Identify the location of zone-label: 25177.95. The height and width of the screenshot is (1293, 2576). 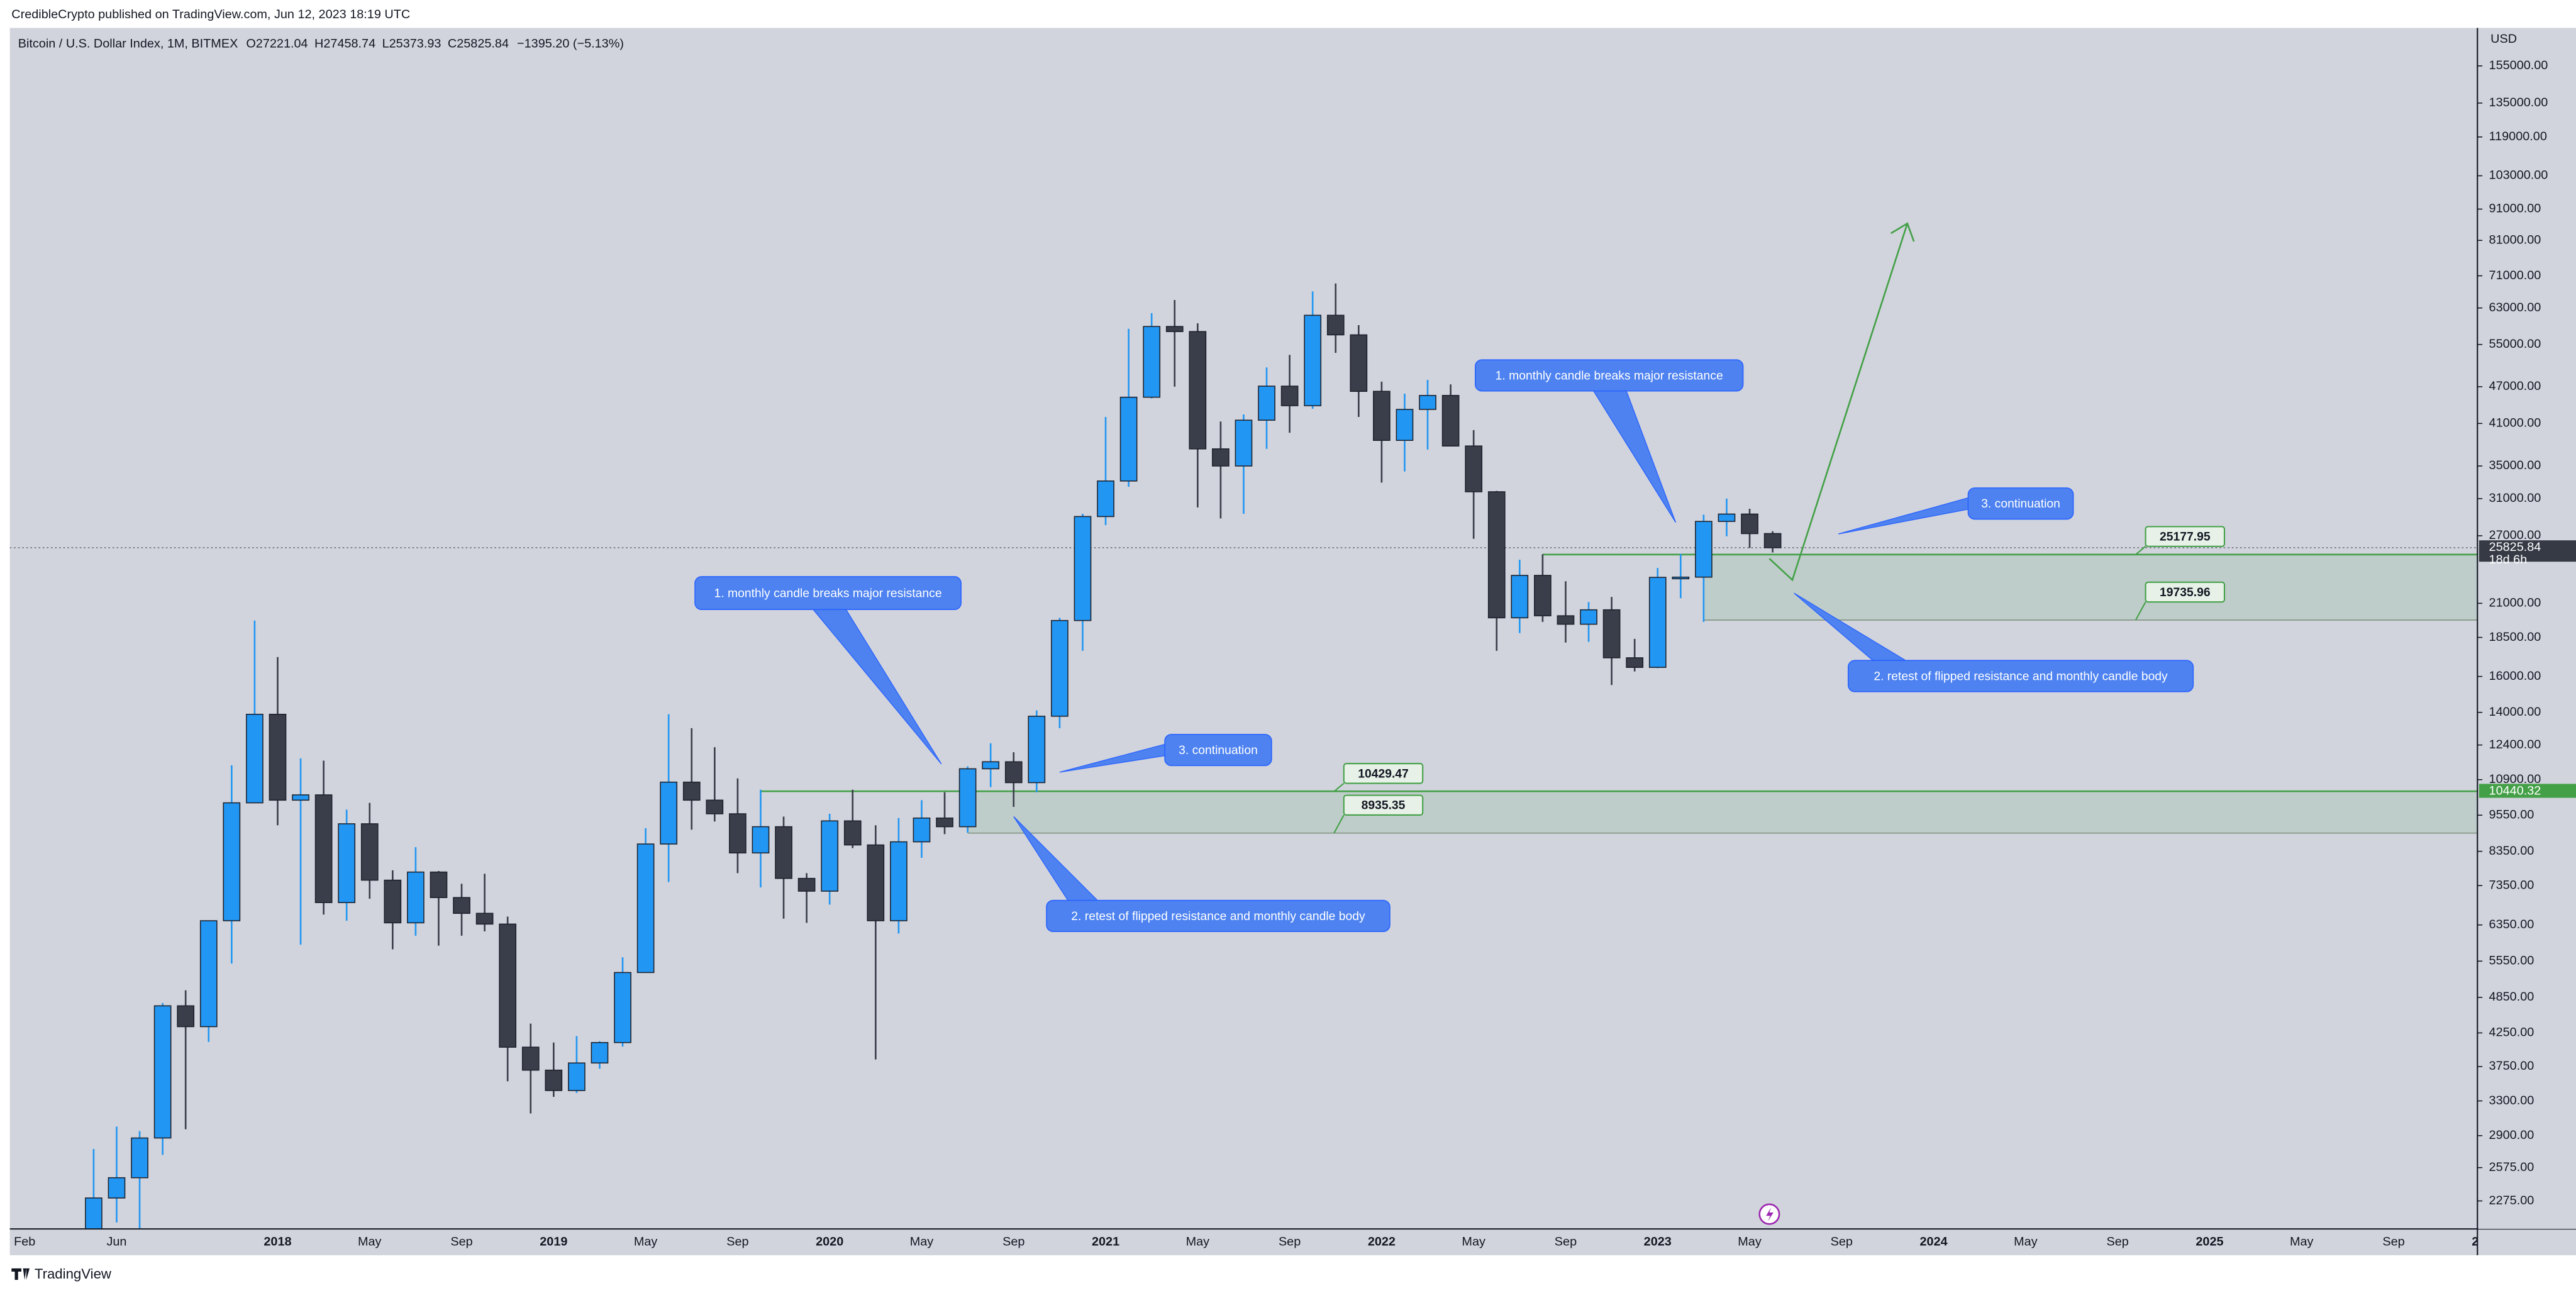
(2185, 536).